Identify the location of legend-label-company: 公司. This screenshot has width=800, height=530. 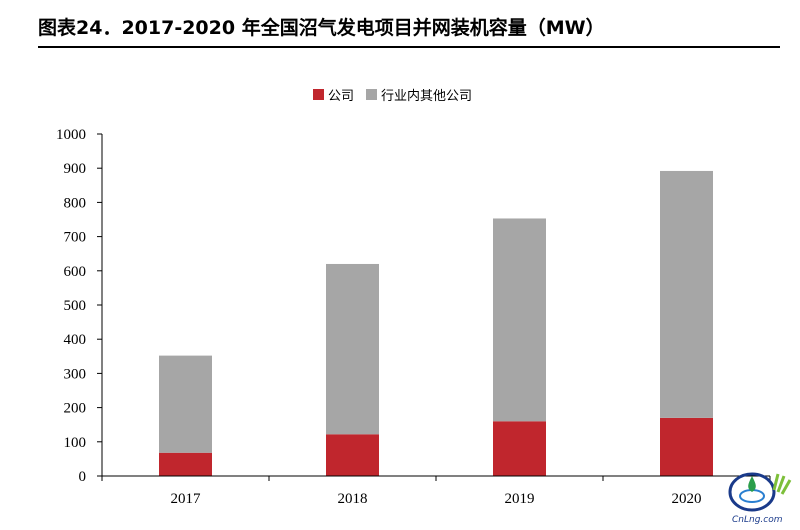
(341, 96).